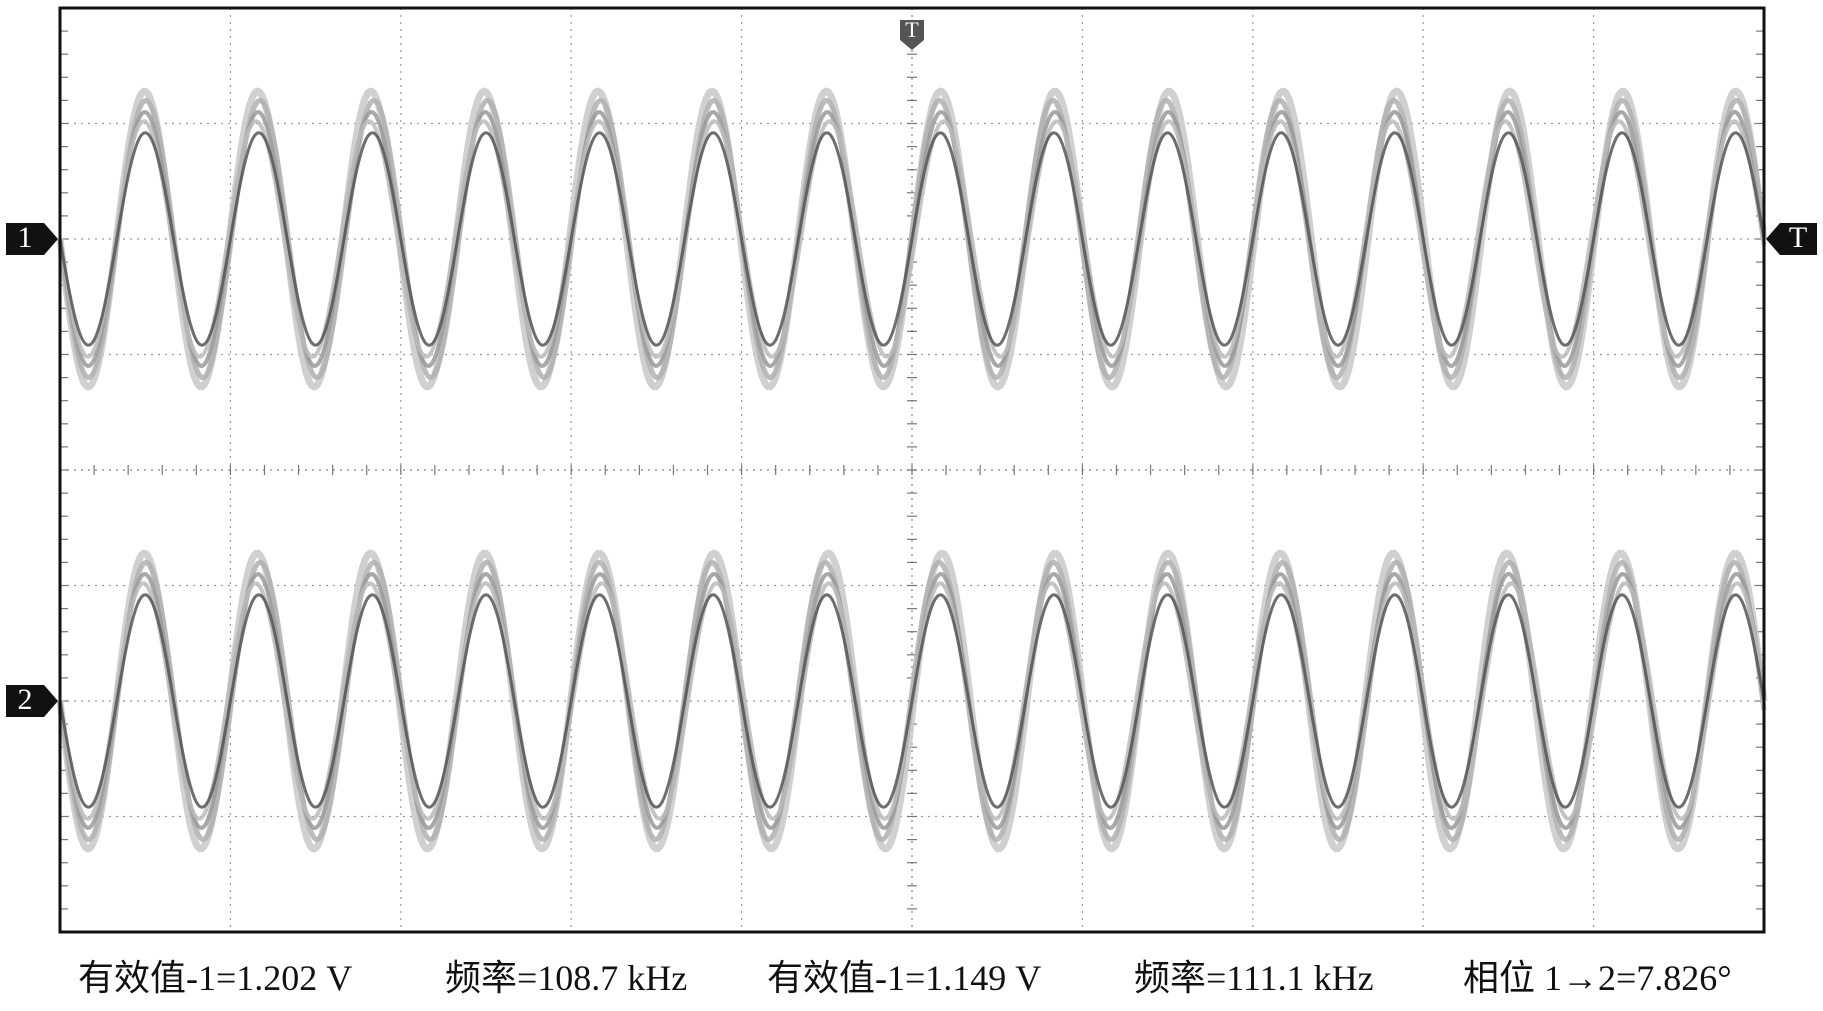 The height and width of the screenshot is (1011, 1823). Describe the element at coordinates (1254, 978) in the screenshot. I see `measurement: 频率=111.1 kHz` at that location.